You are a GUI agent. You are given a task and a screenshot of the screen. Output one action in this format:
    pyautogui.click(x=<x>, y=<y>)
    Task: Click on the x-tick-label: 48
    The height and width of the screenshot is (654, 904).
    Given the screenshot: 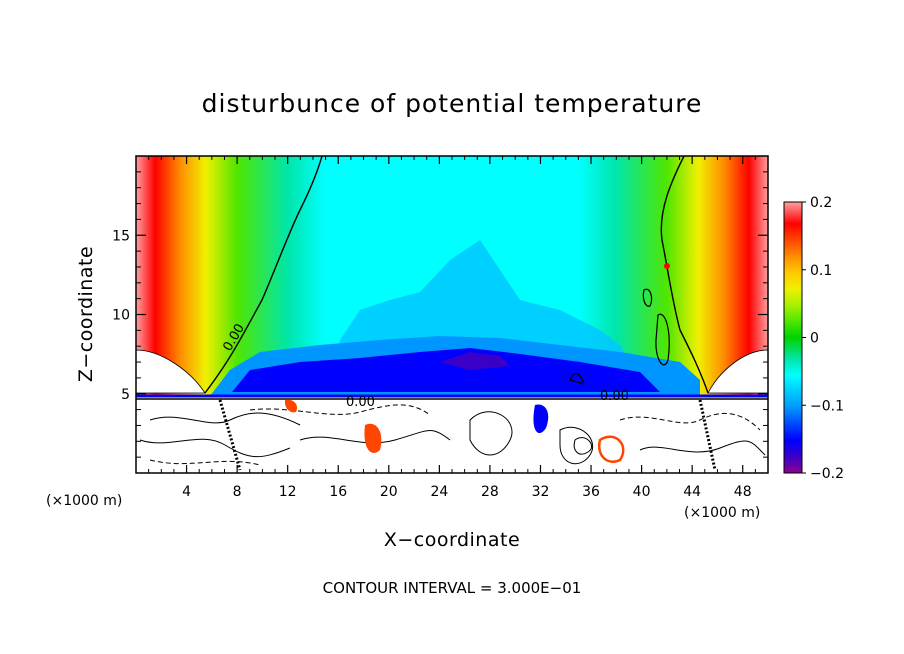 What is the action you would take?
    pyautogui.click(x=743, y=492)
    